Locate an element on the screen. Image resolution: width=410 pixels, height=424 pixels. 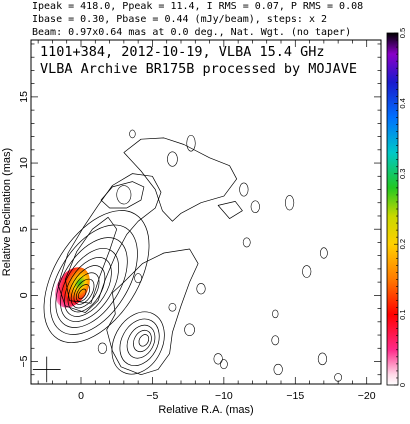
knot-contour is located at coordinates (122, 195).